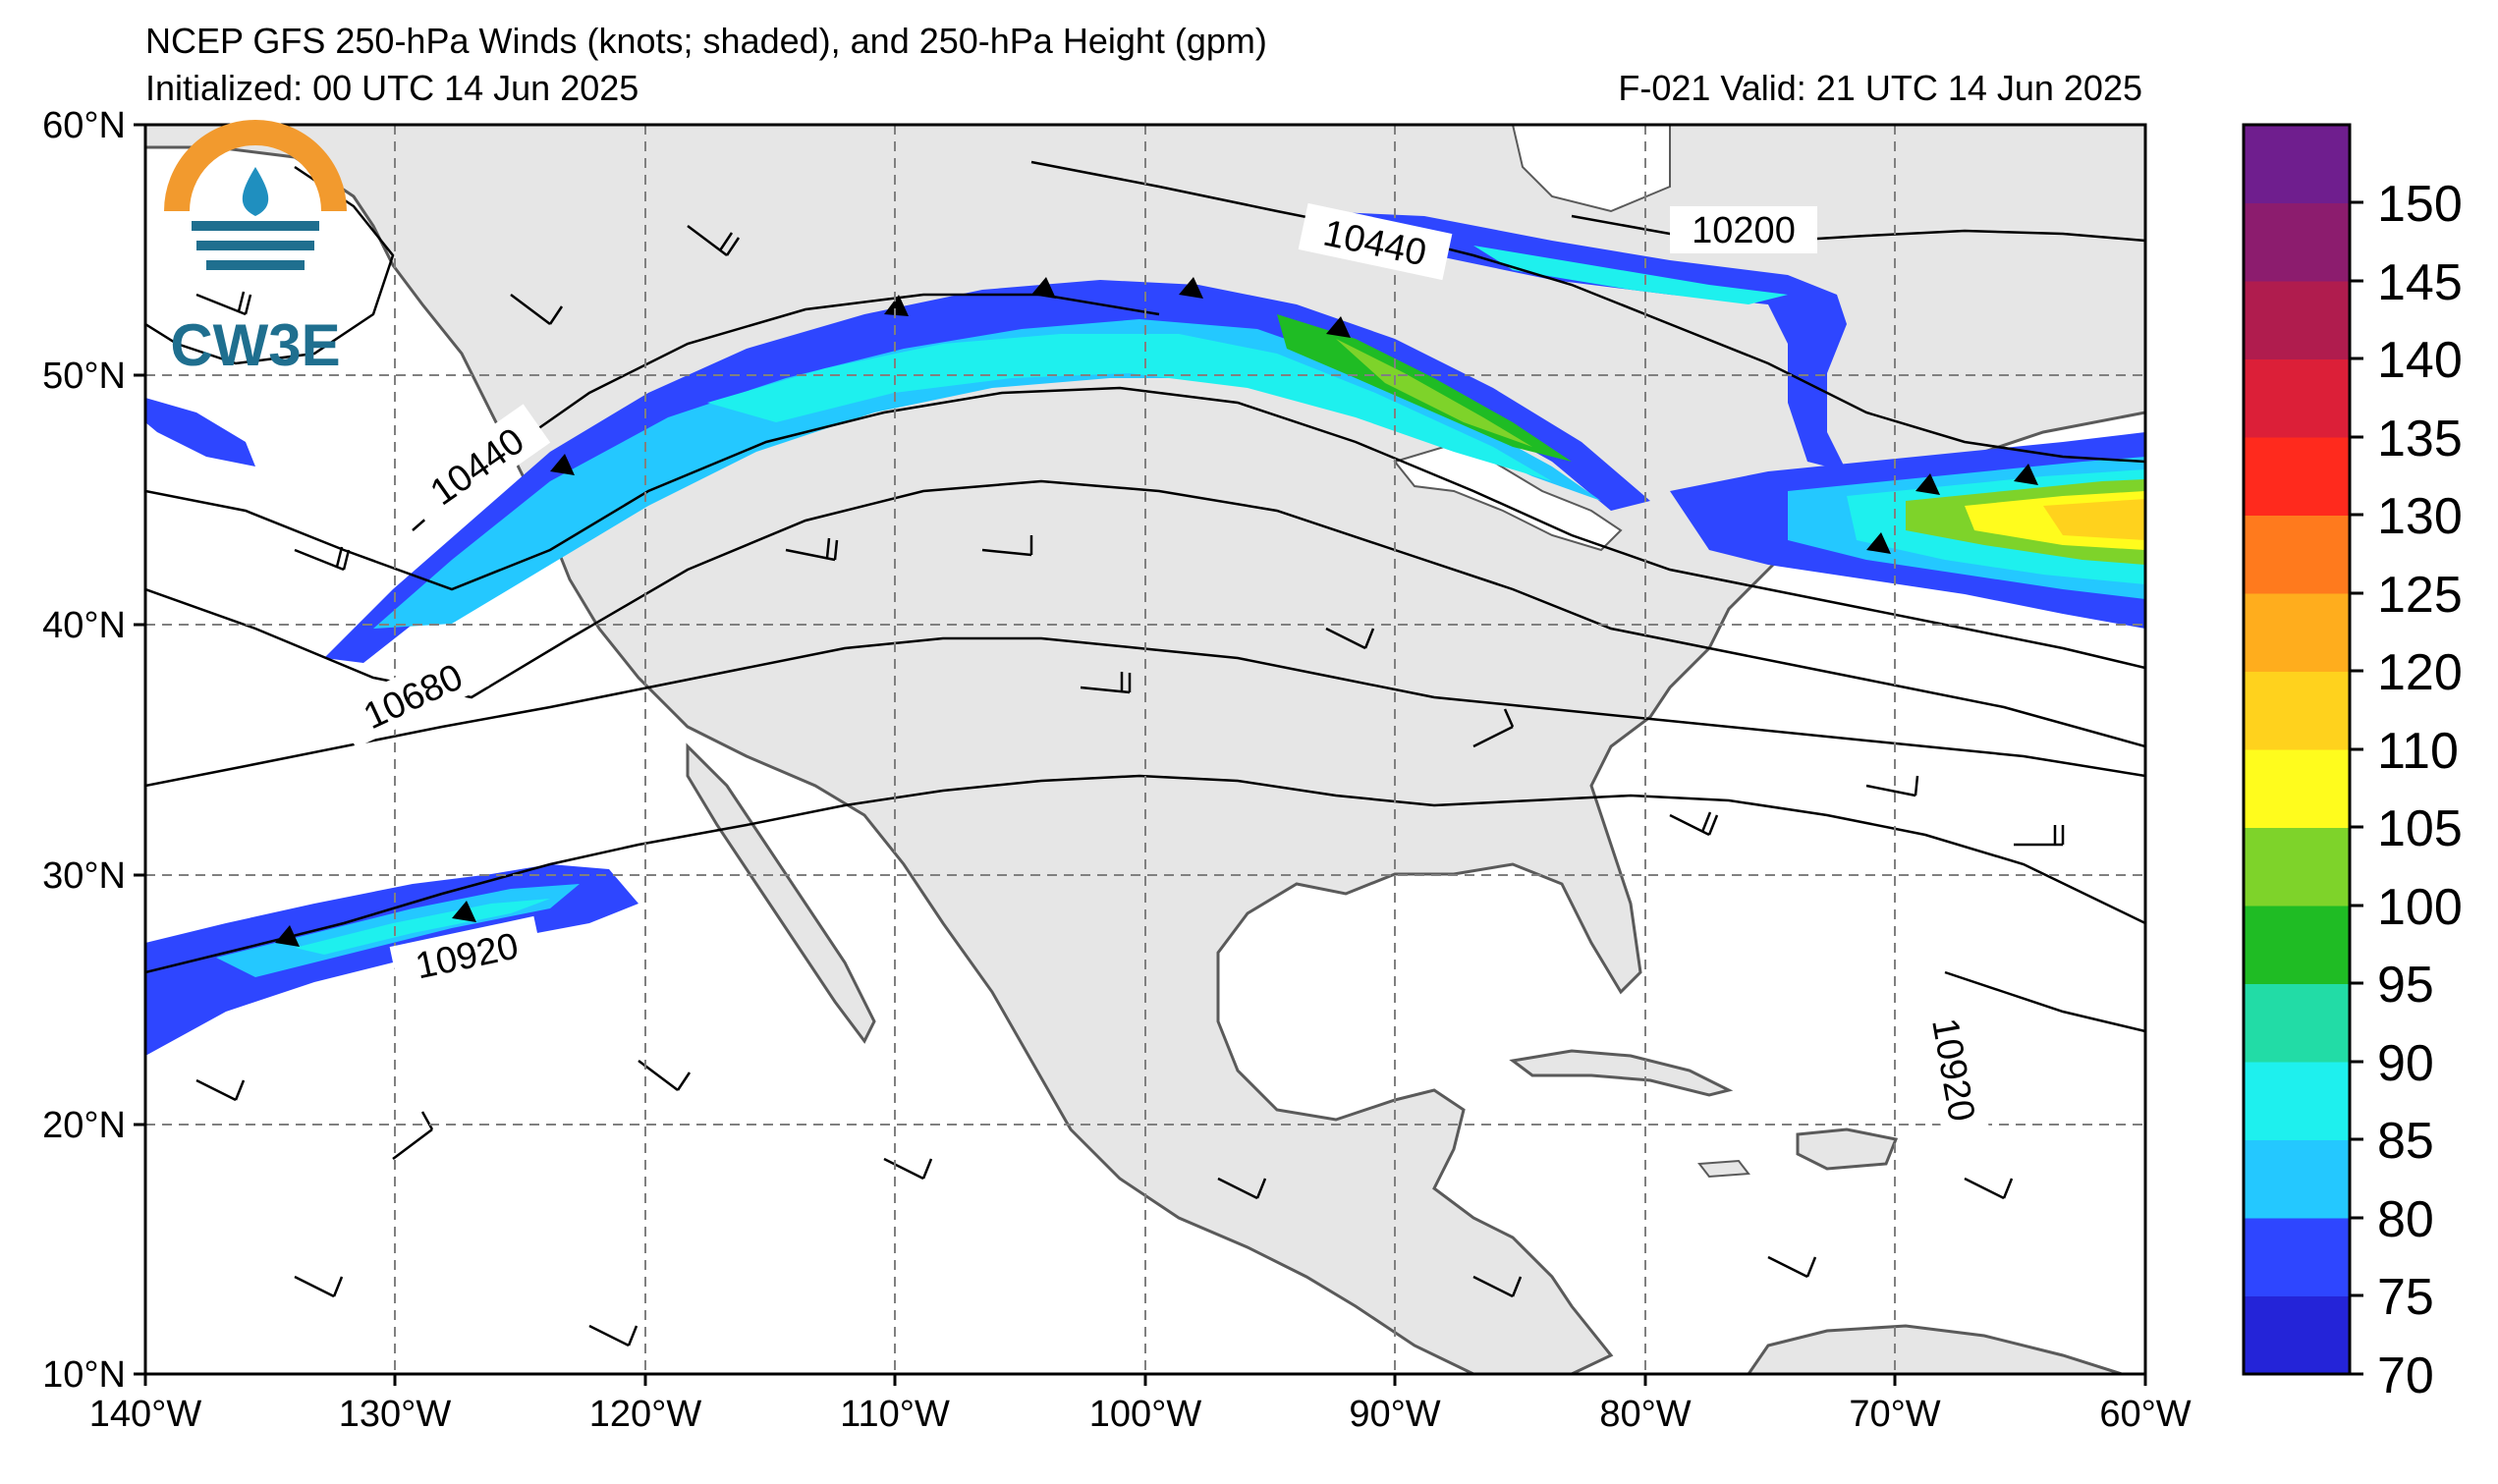 The image size is (2498, 1484). Describe the element at coordinates (2420, 828) in the screenshot. I see `colorbar-tick-label: 105` at that location.